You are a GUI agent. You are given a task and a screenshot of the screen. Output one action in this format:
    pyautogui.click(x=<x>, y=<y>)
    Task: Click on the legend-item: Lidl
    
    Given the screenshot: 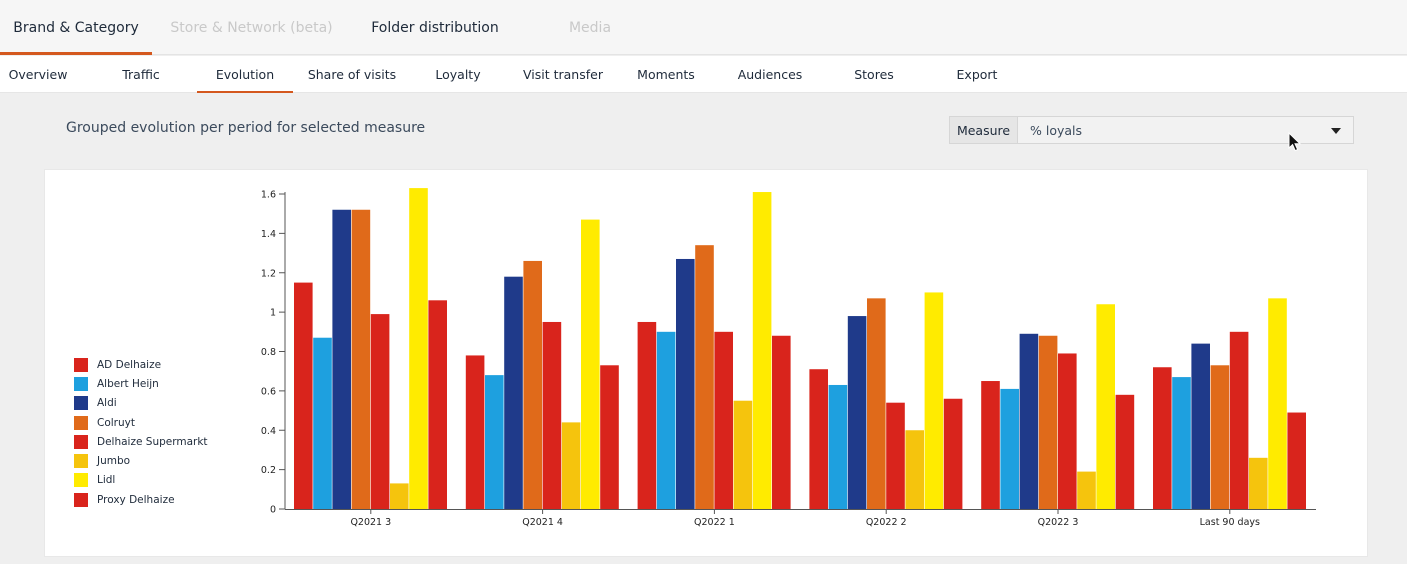 What is the action you would take?
    pyautogui.click(x=141, y=480)
    